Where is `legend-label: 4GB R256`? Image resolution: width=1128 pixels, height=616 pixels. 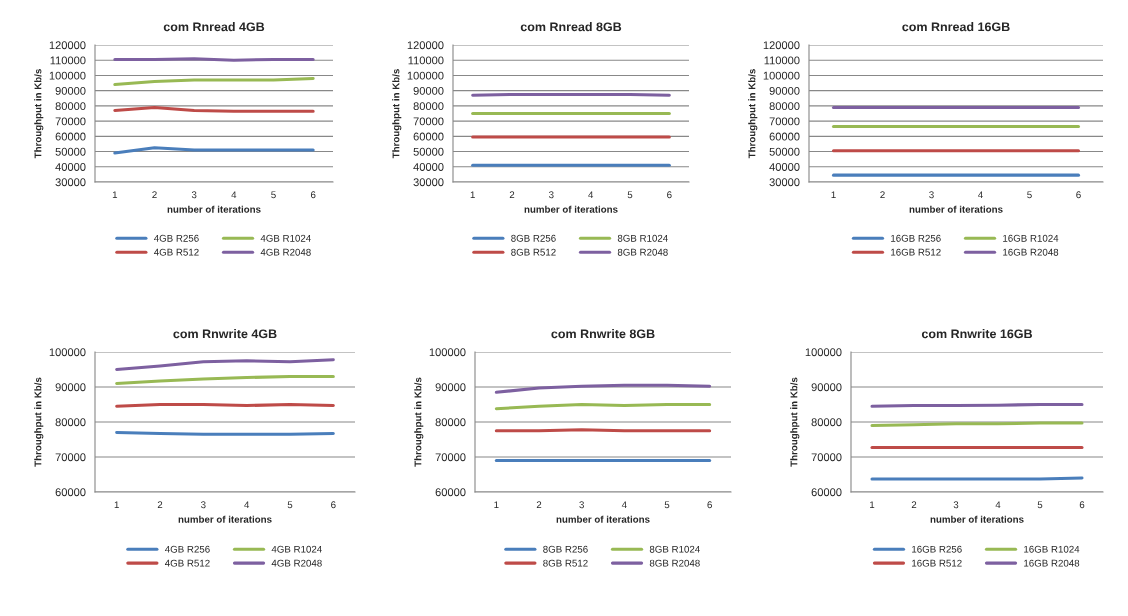
legend-label: 4GB R256 is located at coordinates (187, 549).